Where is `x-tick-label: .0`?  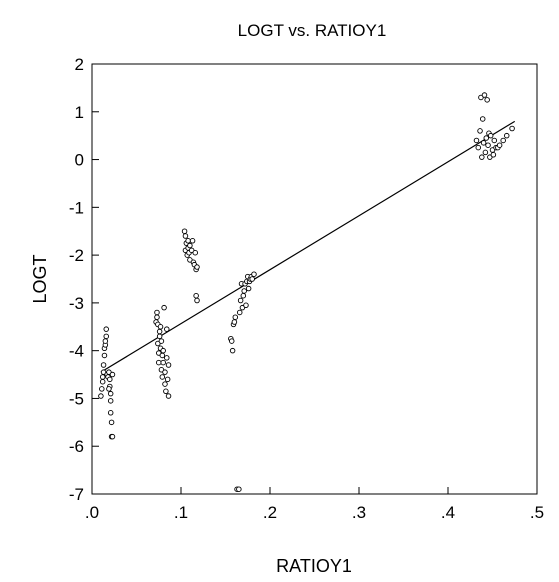 x-tick-label: .0 is located at coordinates (92, 512).